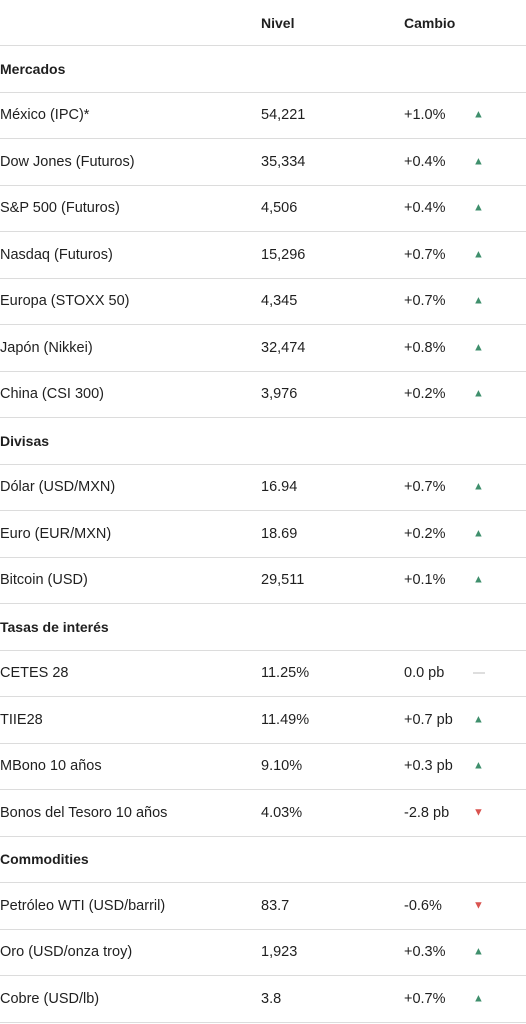  I want to click on instrument-change: +0.3%, so click(425, 952).